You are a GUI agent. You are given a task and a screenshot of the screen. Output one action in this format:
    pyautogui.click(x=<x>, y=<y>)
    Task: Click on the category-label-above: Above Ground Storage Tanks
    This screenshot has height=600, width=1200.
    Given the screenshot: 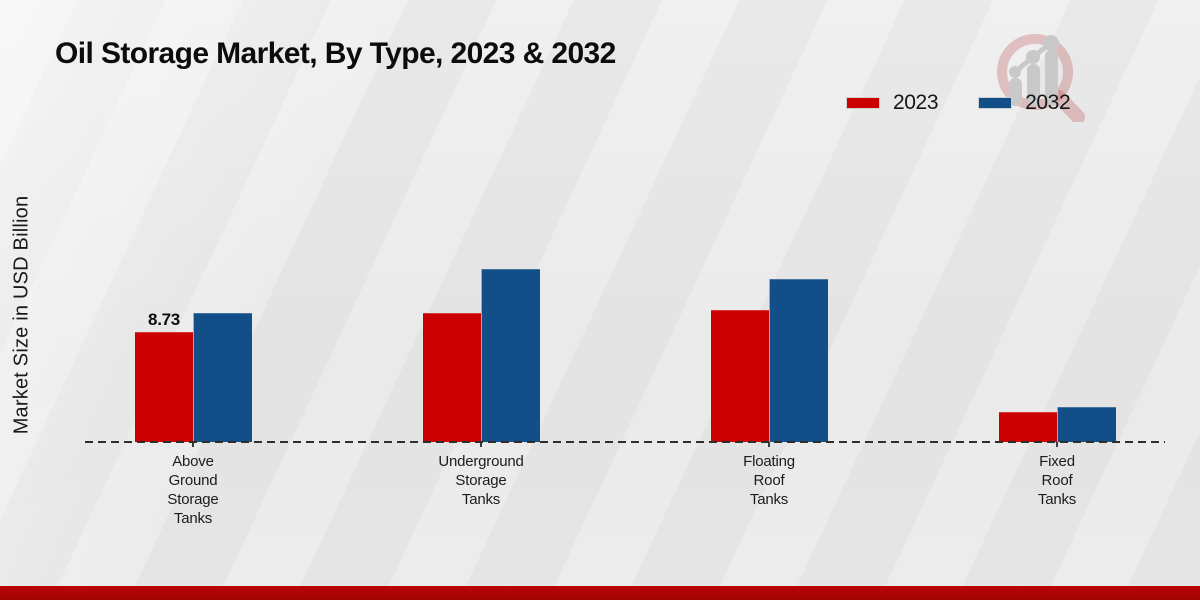 What is the action you would take?
    pyautogui.click(x=193, y=490)
    